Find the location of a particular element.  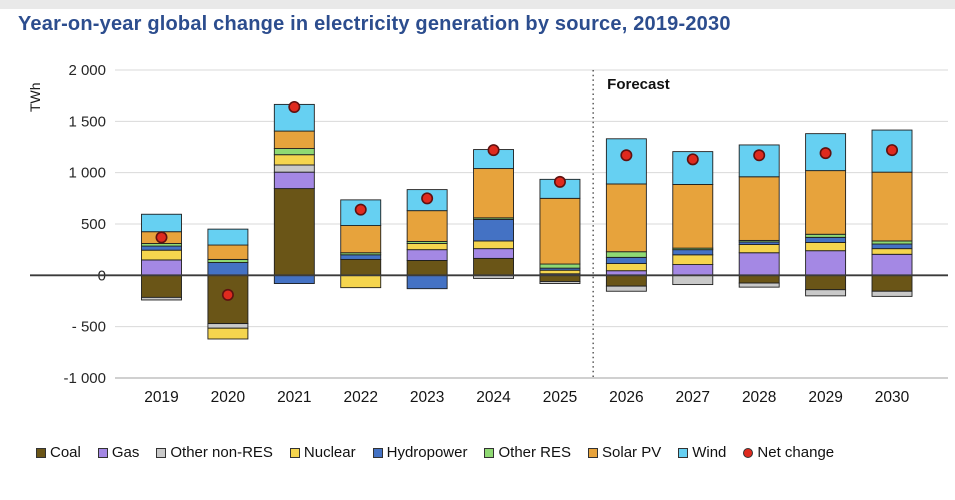

net-change-dot-2027 is located at coordinates (692, 159).